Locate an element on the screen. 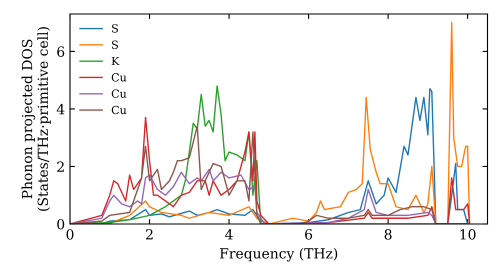  x-tick-label: 0 is located at coordinates (70, 234).